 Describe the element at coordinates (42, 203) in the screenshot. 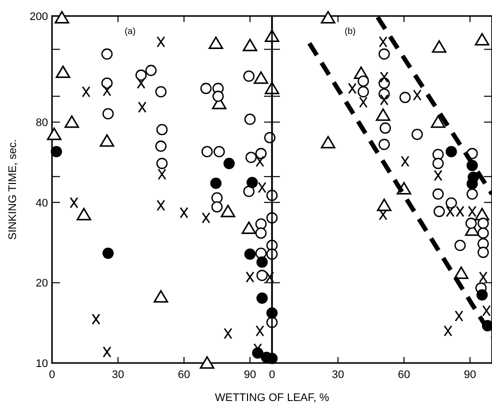

I see `y-tick-label: 40` at that location.